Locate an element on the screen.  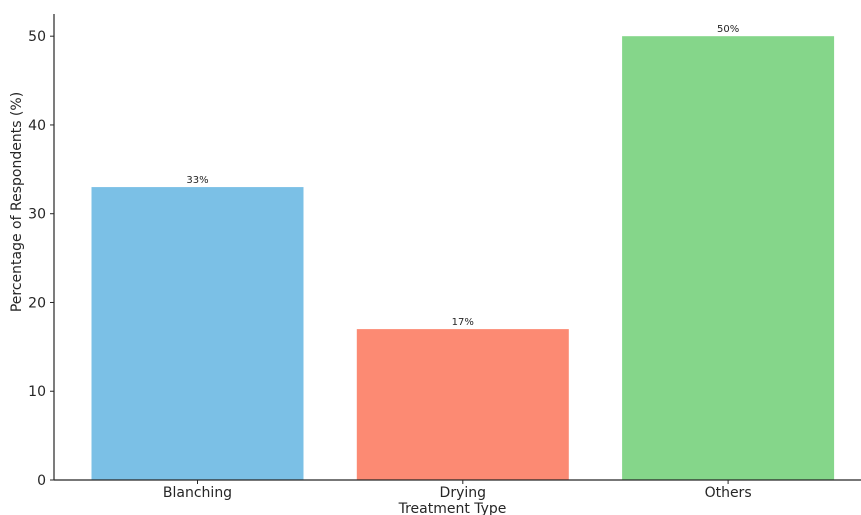
x-tick-label-blanching: Blanching is located at coordinates (197, 493).